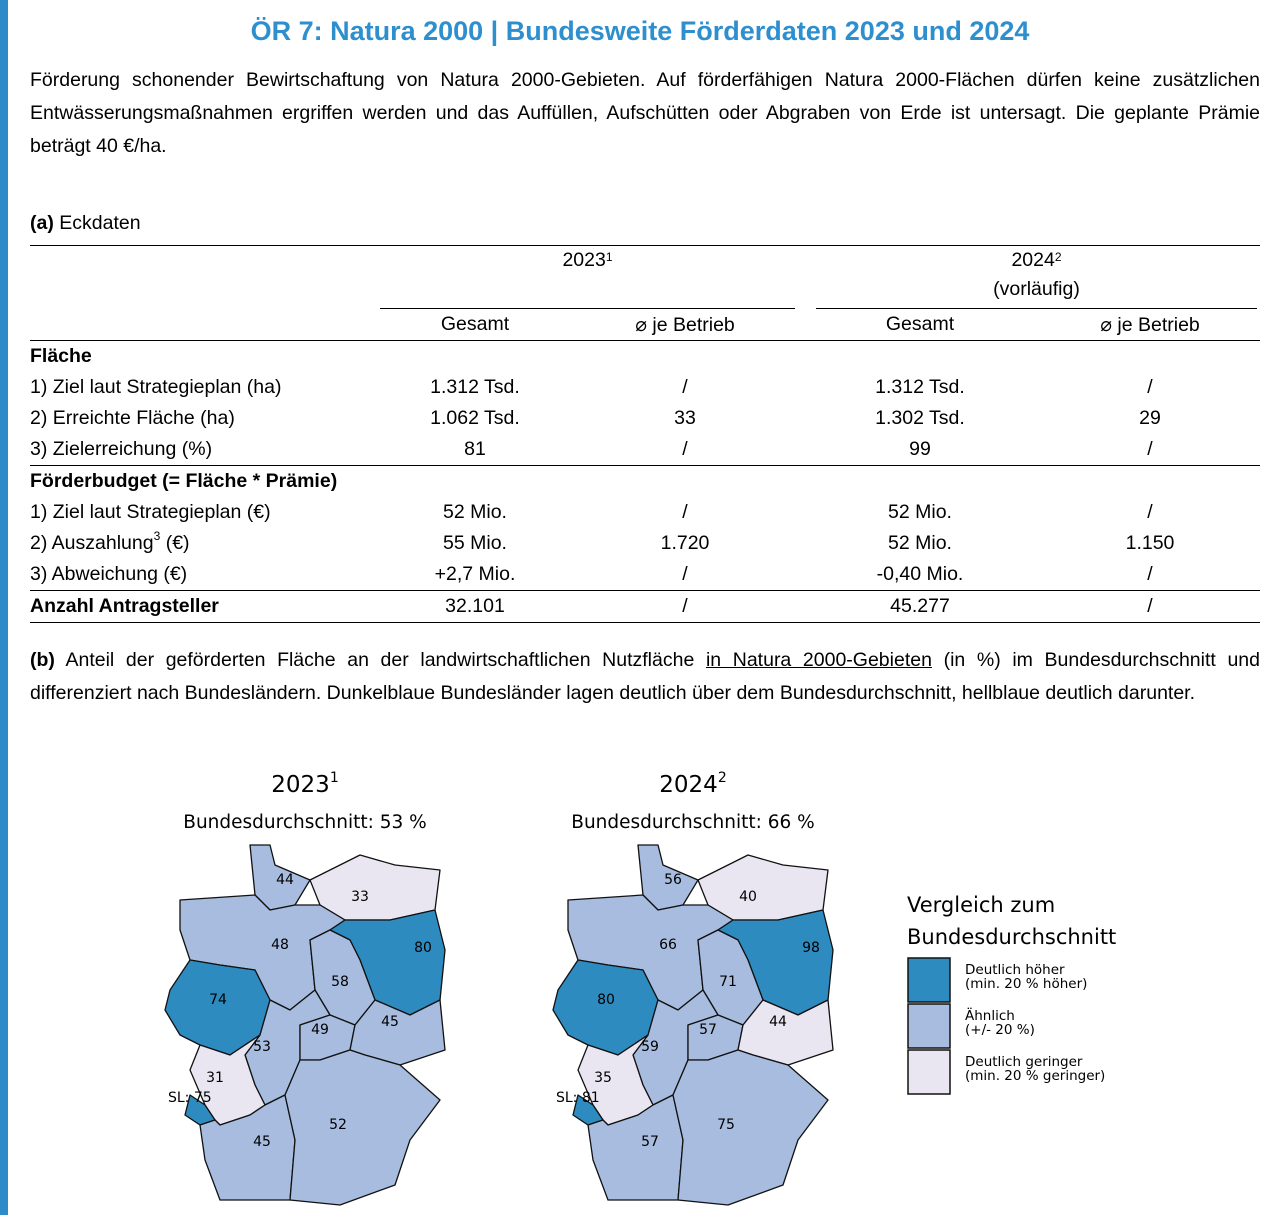 This screenshot has width=1272, height=1215. I want to click on group-year: 2024, so click(1033, 260).